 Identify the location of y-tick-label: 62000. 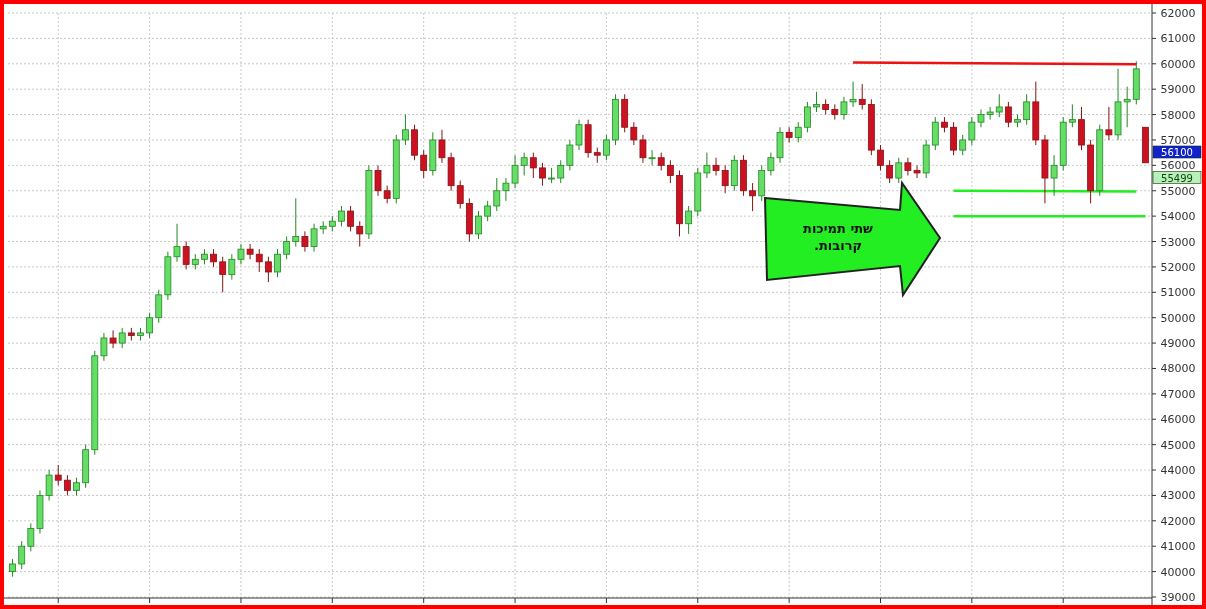
(1178, 13).